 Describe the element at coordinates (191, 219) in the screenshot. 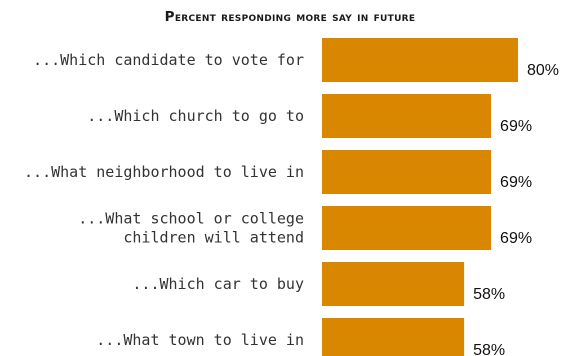

I see `category-label: ...What school or college` at that location.